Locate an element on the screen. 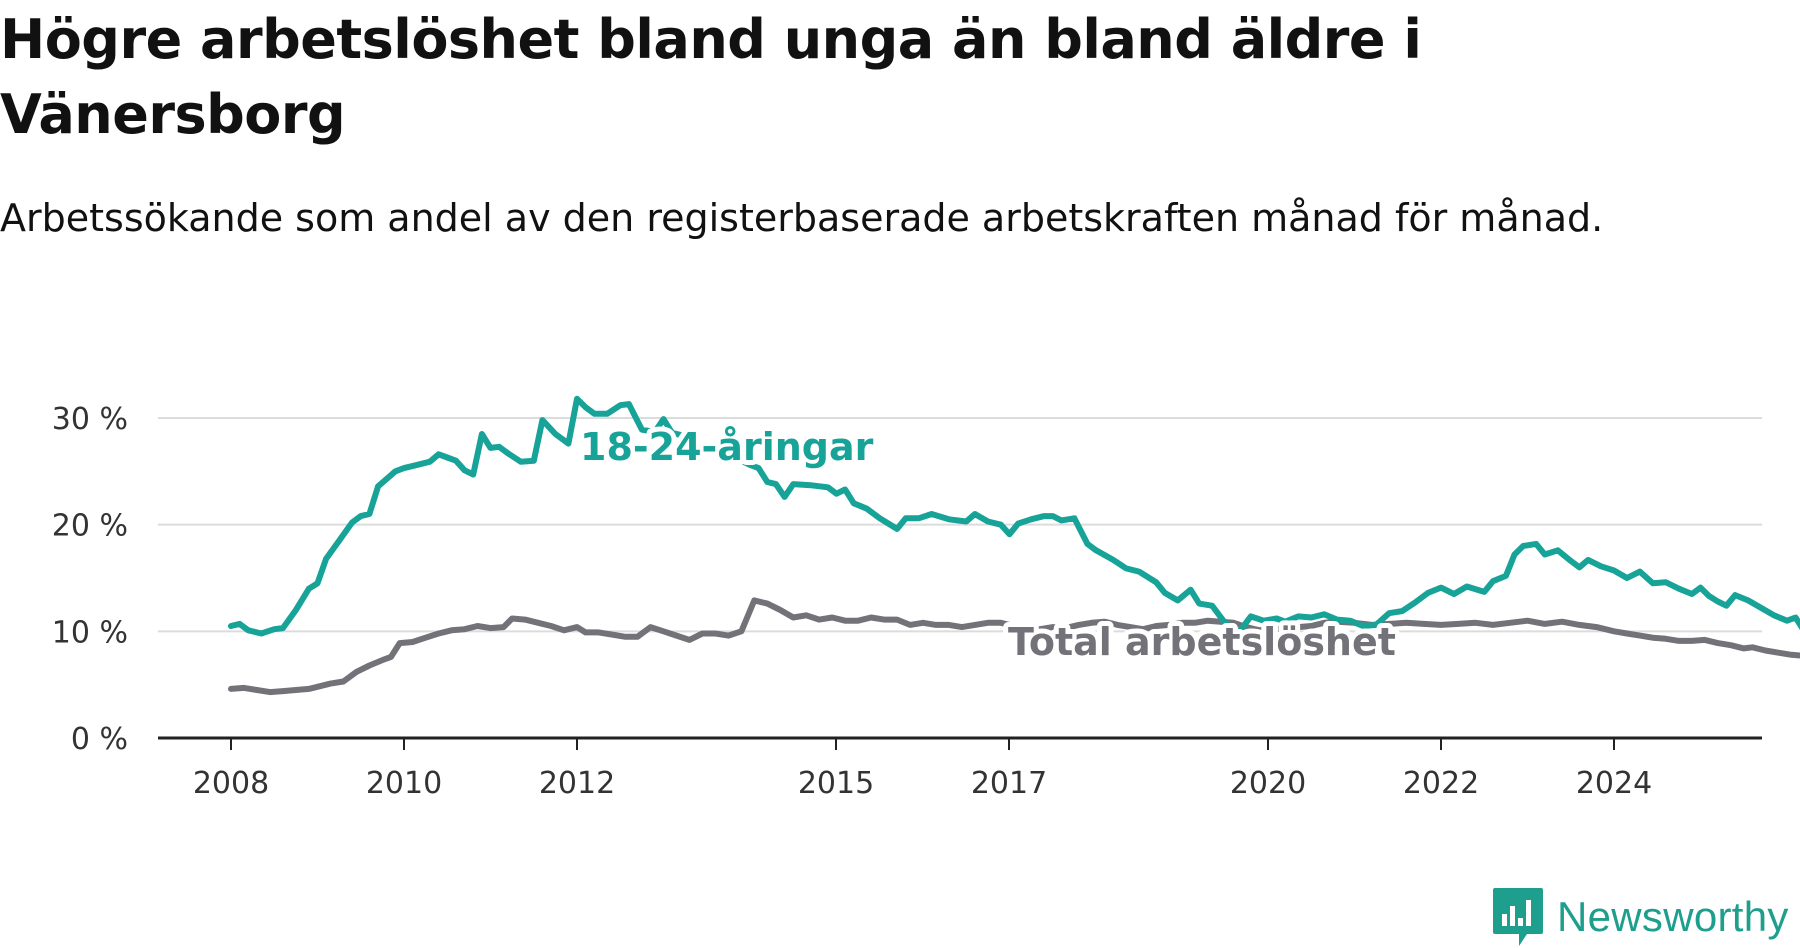 The height and width of the screenshot is (948, 1800). x-tick-label: 2015 is located at coordinates (836, 783).